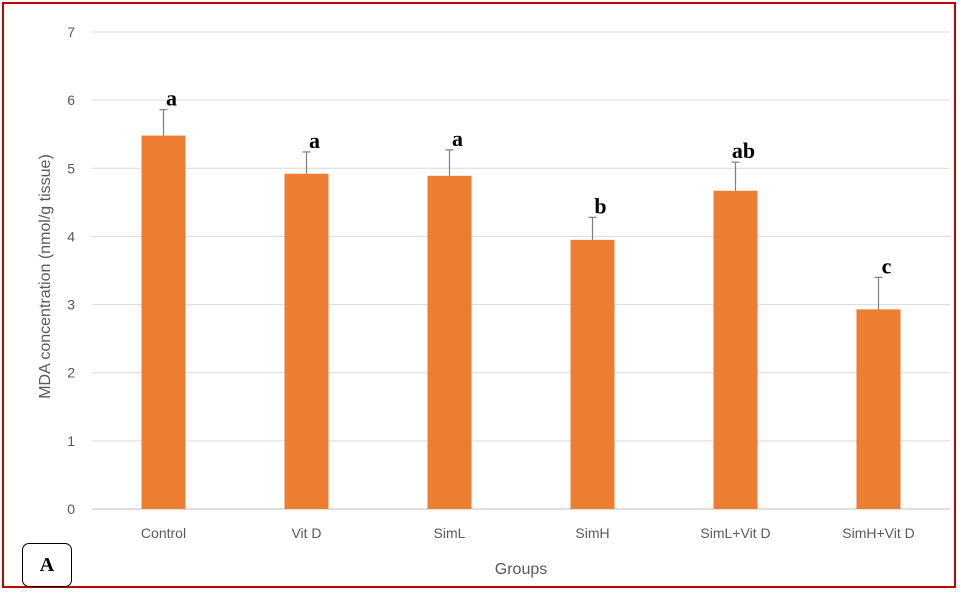 Image resolution: width=960 pixels, height=592 pixels. What do you see at coordinates (521, 569) in the screenshot?
I see `x-axis-title: Groups` at bounding box center [521, 569].